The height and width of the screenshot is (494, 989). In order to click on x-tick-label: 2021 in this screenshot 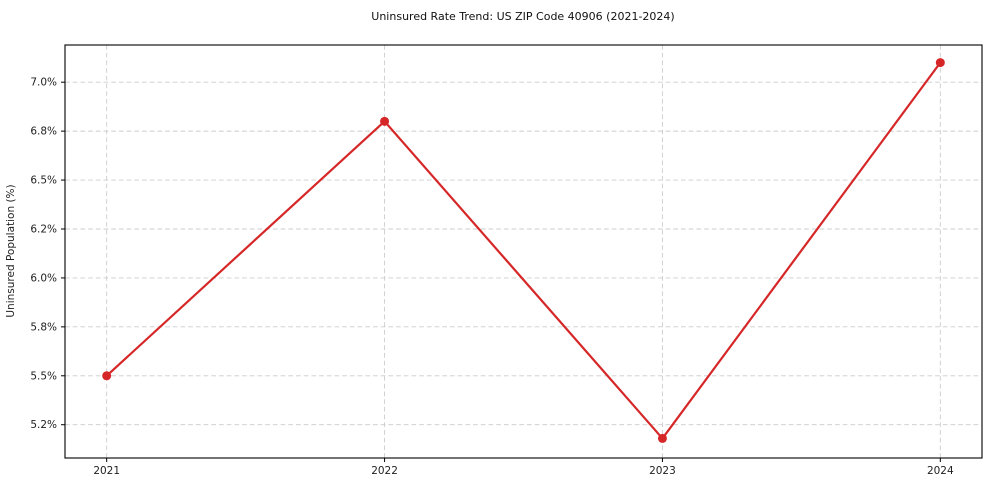, I will do `click(106, 471)`.